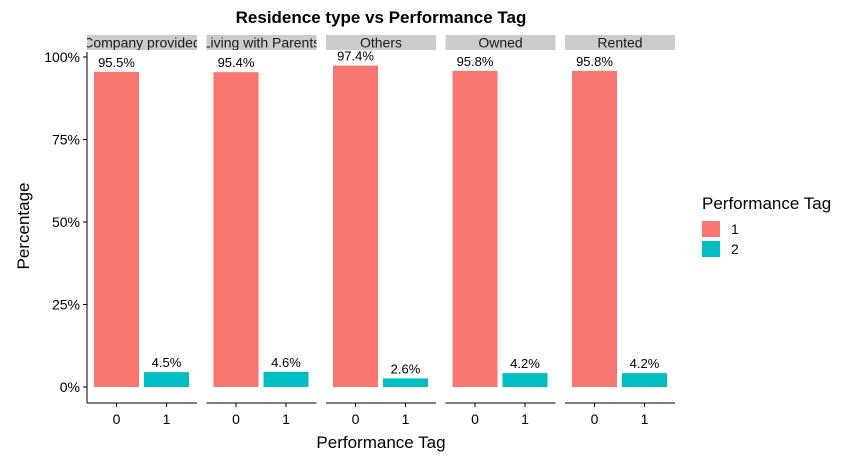 The height and width of the screenshot is (464, 859). What do you see at coordinates (355, 56) in the screenshot?
I see `data-label: 97.4%` at bounding box center [355, 56].